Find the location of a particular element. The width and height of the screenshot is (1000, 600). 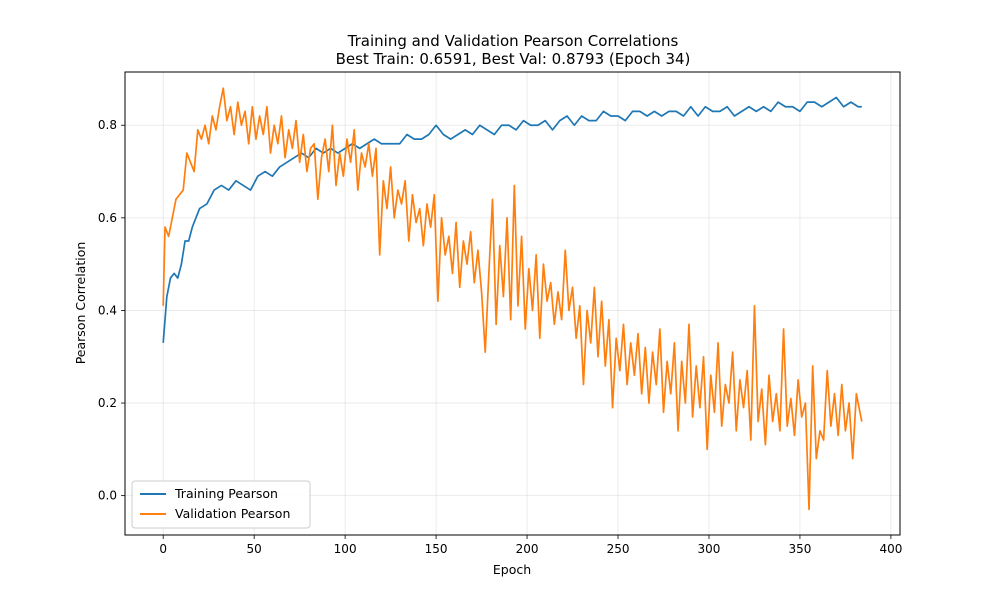

y-tick-label: 0.0 is located at coordinates (107, 496).